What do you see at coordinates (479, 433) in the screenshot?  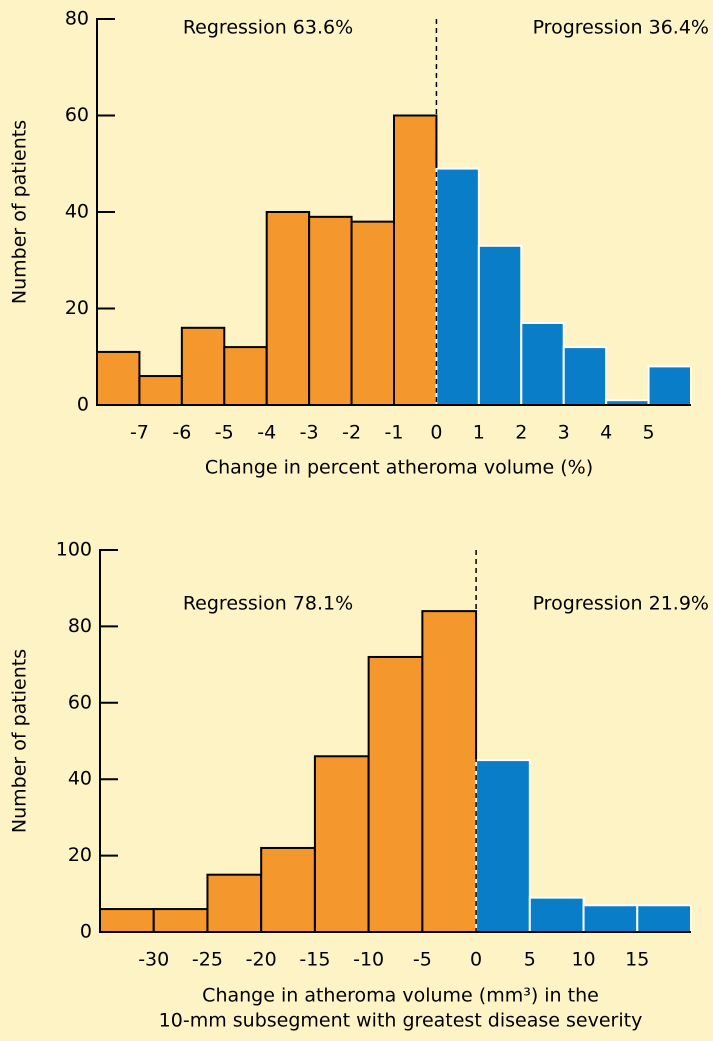 I see `x-tick-label: 1` at bounding box center [479, 433].